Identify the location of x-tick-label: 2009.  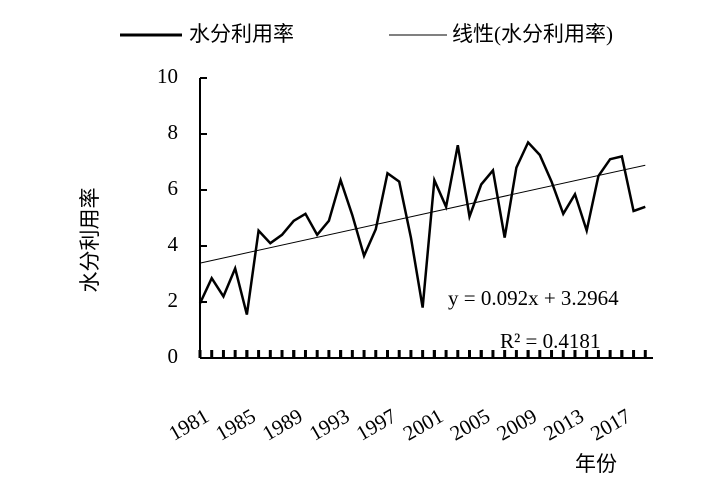
(517, 425).